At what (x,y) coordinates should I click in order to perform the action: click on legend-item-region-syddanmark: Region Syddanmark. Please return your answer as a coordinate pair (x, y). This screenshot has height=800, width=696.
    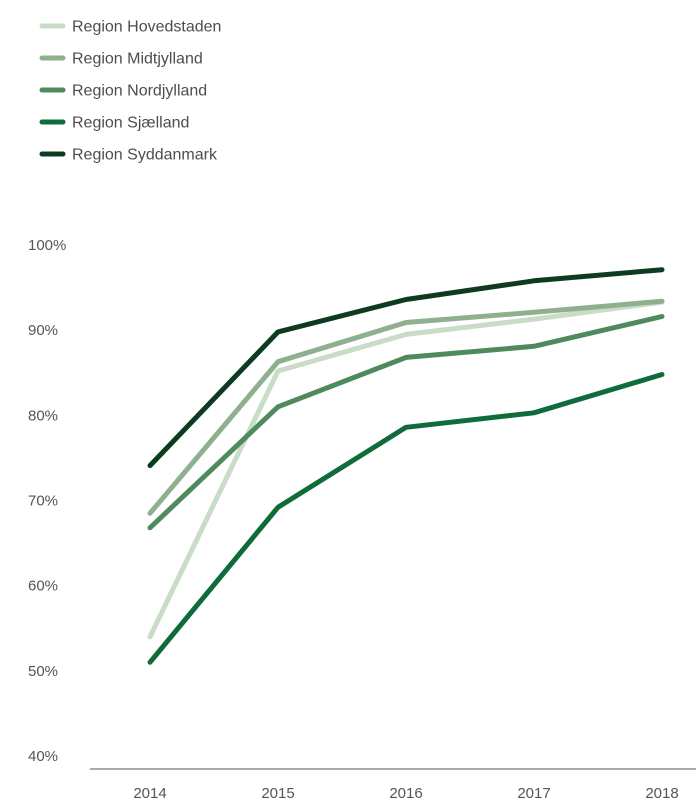
    Looking at the image, I should click on (128, 155).